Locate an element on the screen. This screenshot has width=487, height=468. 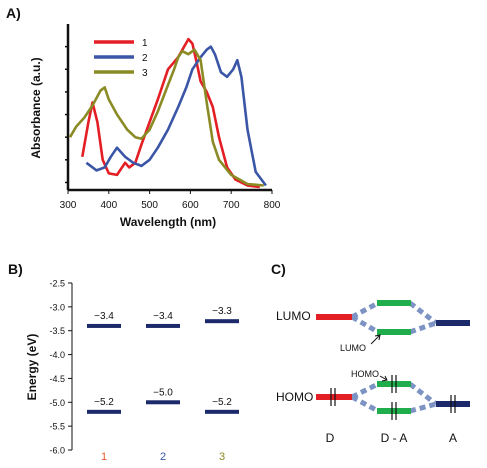
callout-arrows is located at coordinates (379, 358).